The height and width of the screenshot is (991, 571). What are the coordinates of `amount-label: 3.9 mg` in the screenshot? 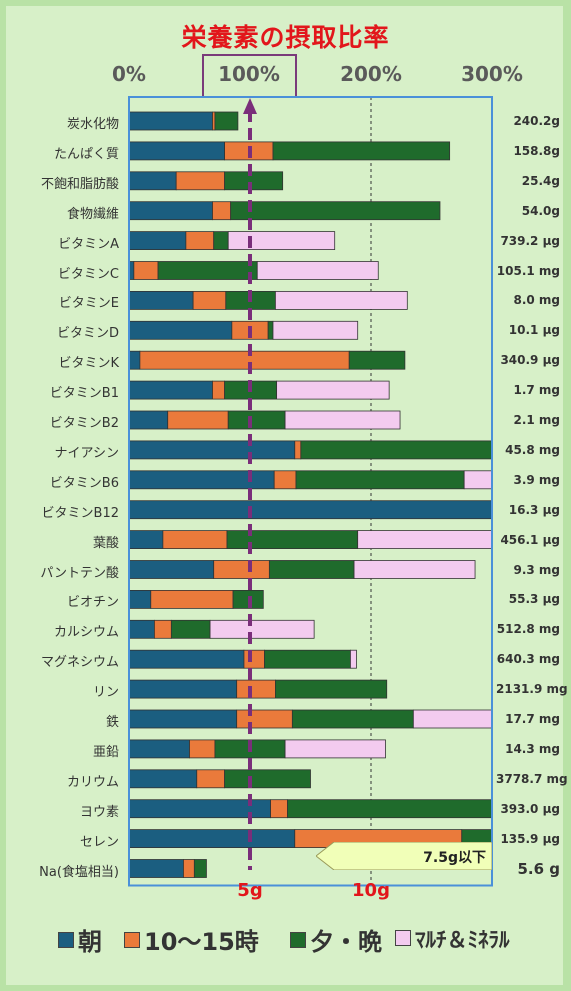 It's located at (536, 479).